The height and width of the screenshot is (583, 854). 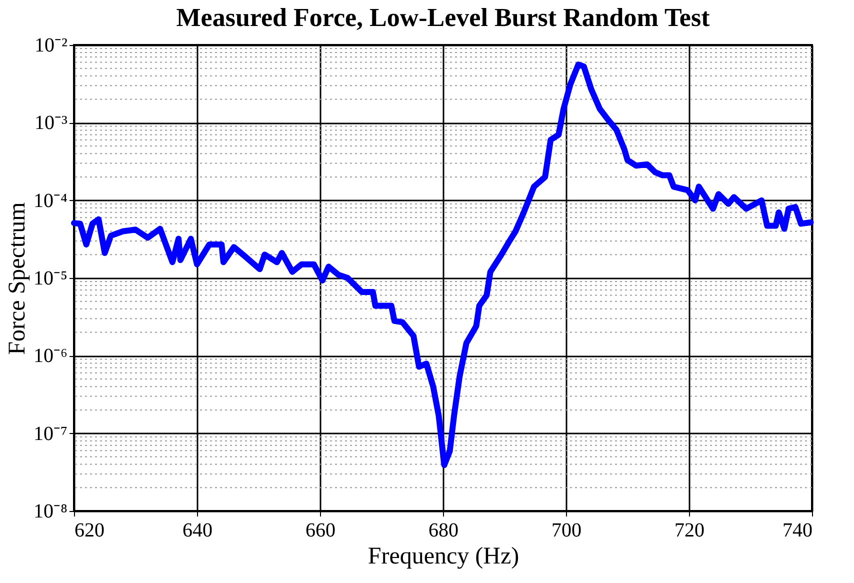 I want to click on y-tick-label: 10⁻⁵, so click(x=51, y=279).